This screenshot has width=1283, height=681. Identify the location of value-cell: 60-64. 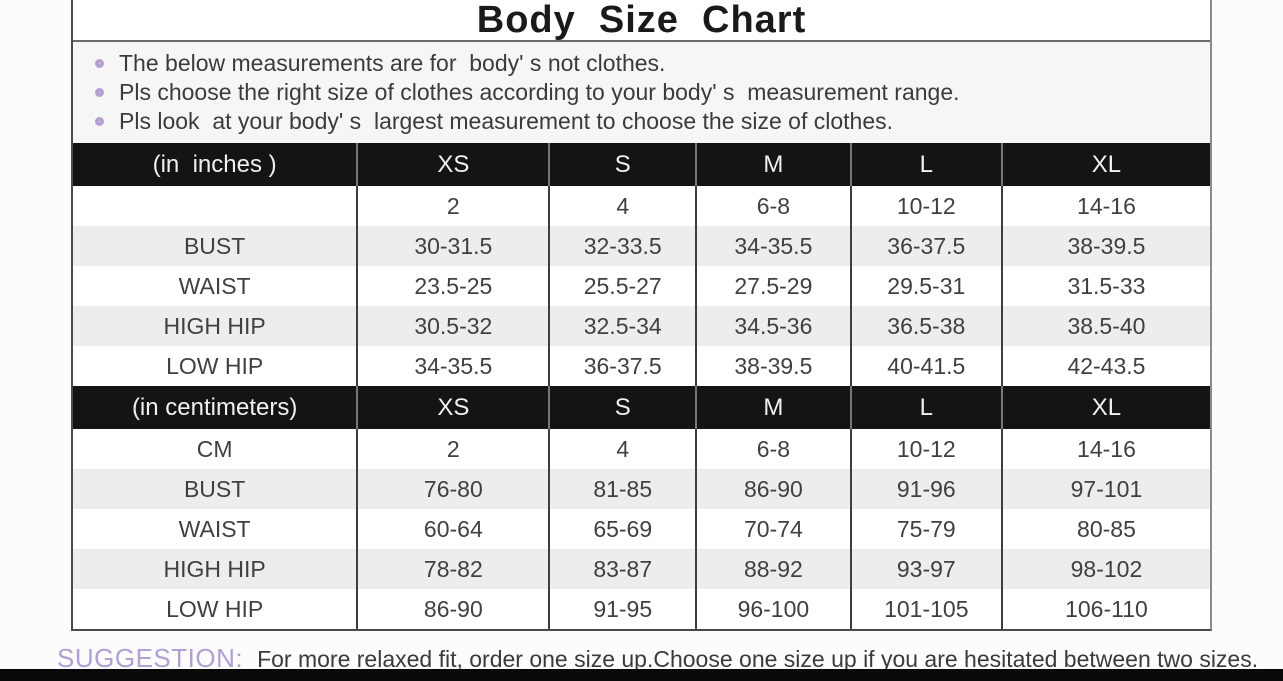
(453, 529).